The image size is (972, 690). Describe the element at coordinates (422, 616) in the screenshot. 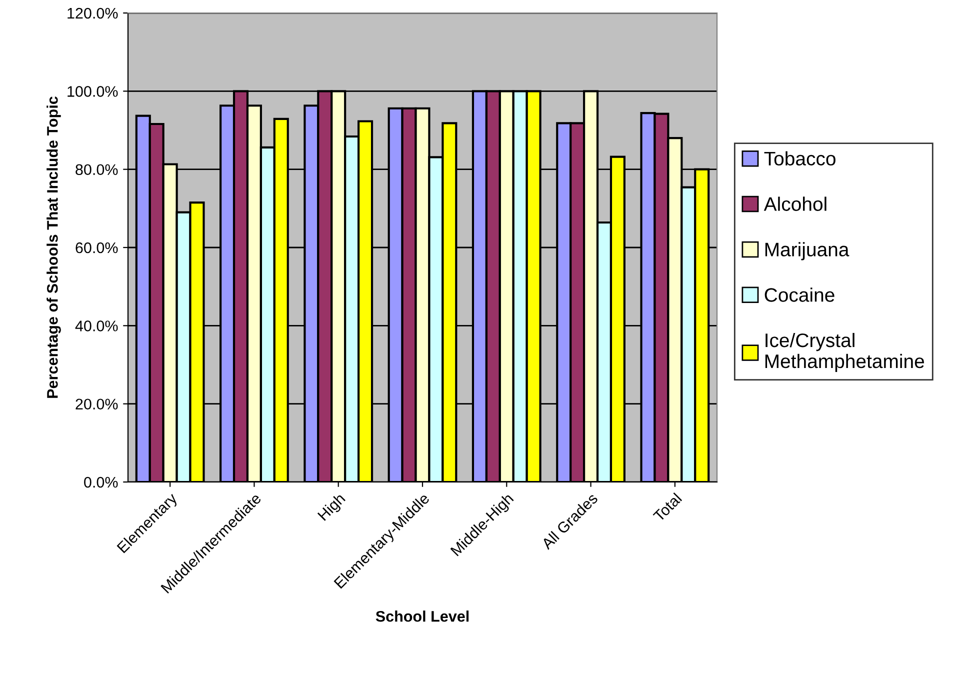

I see `x-axis-title: School Level` at that location.